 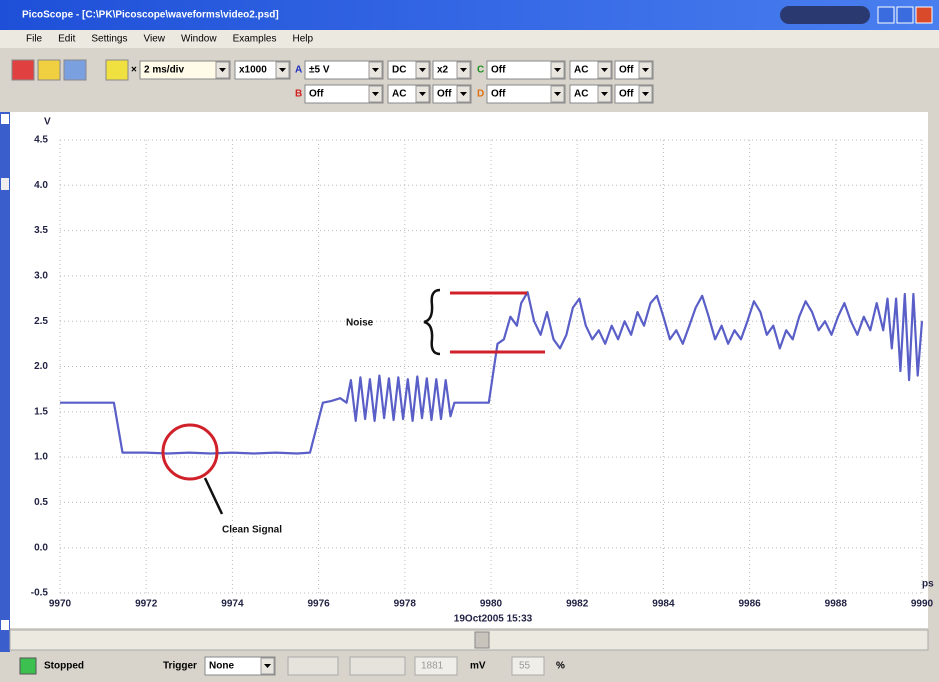 I want to click on menu-item: File, so click(x=34, y=39).